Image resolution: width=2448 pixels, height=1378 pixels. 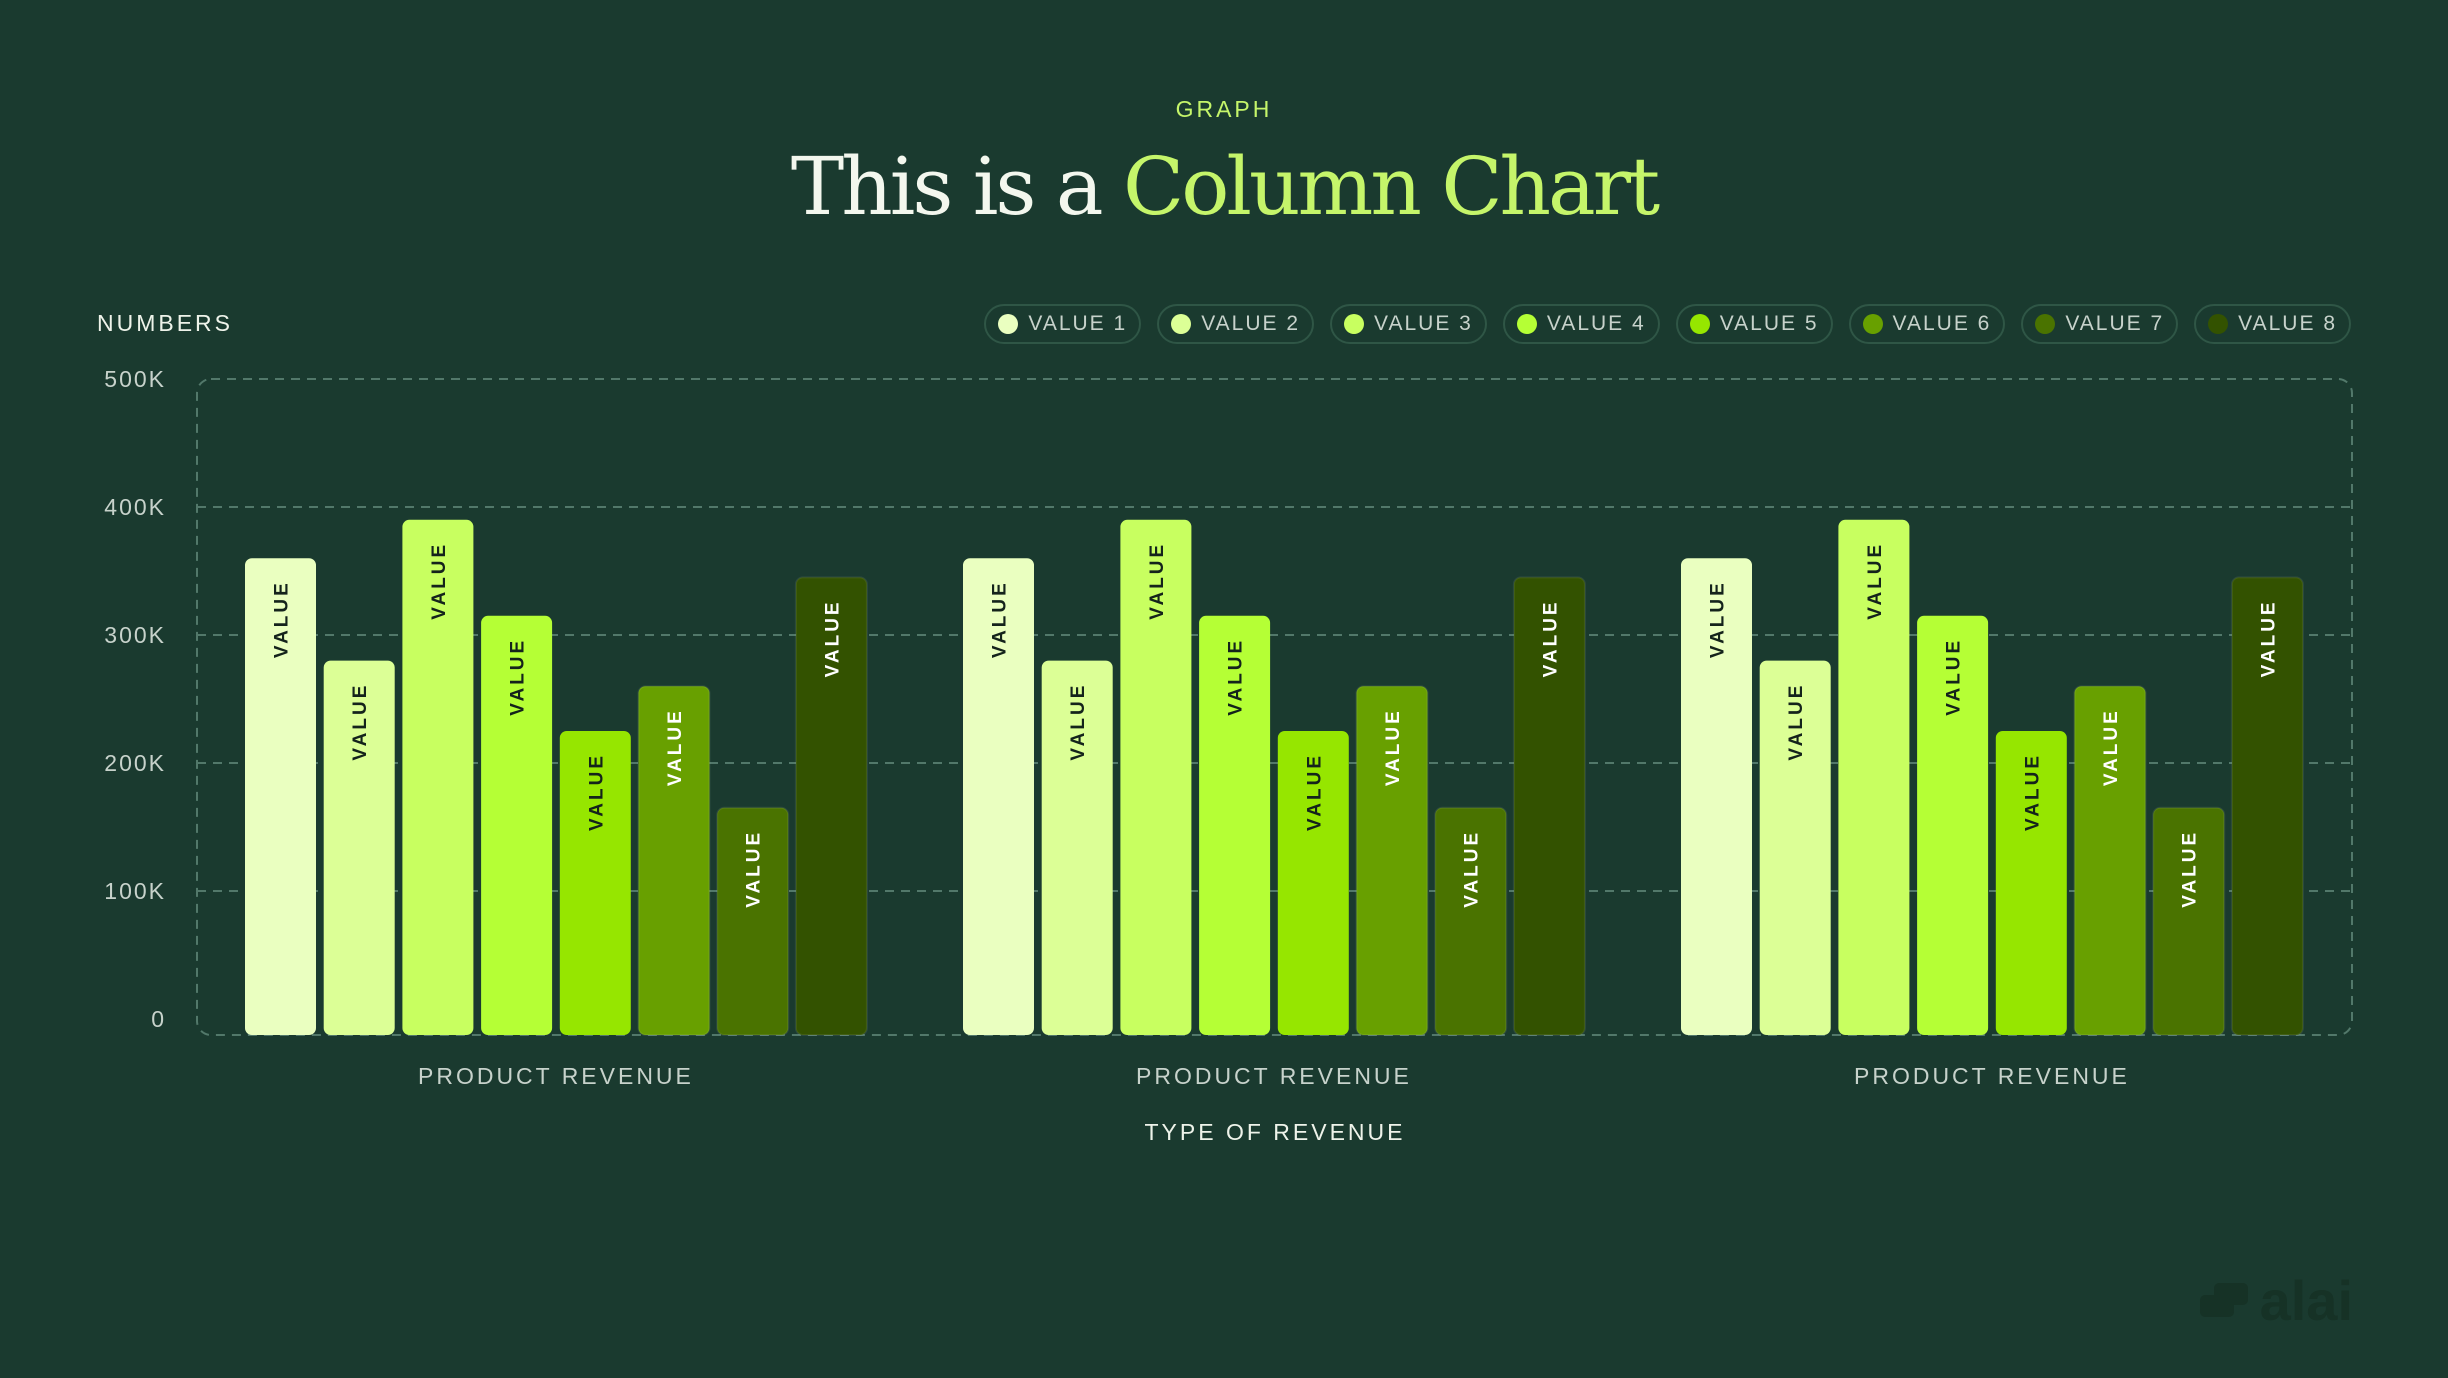 I want to click on legend-label: VALUE 7, so click(x=2115, y=323).